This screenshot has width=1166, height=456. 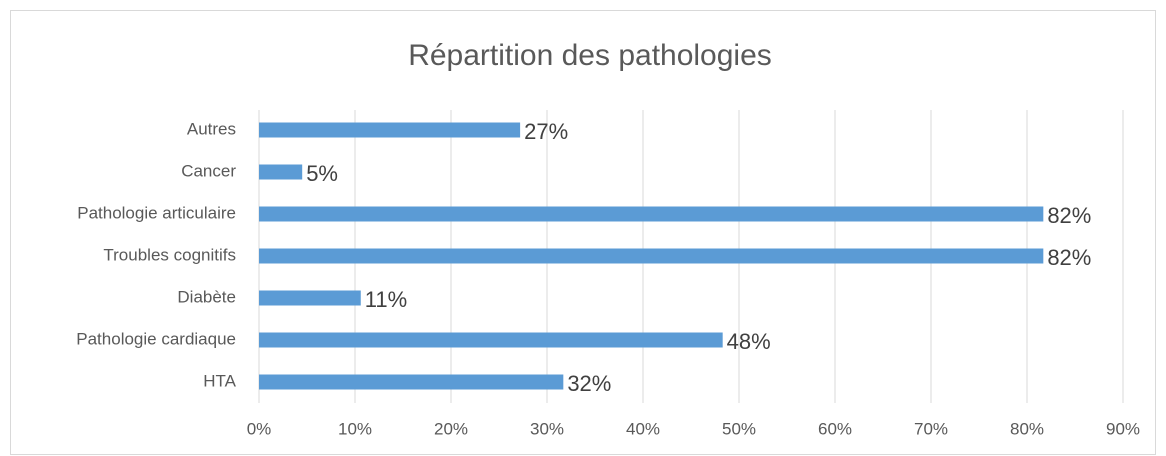 I want to click on x-tick-label: 90%, so click(x=1123, y=428).